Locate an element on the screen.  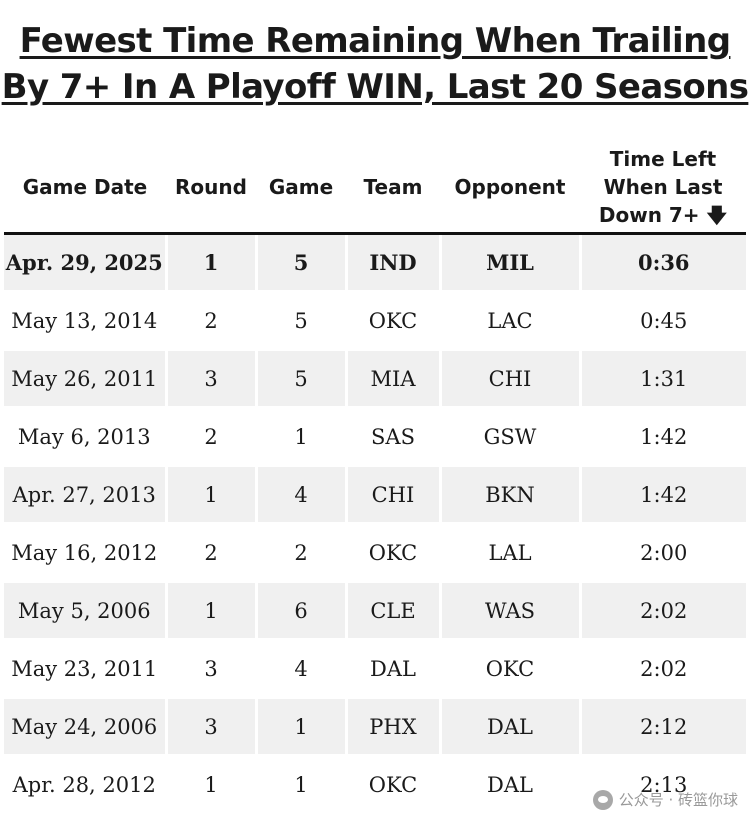
cell-team: MIA is located at coordinates (392, 378).